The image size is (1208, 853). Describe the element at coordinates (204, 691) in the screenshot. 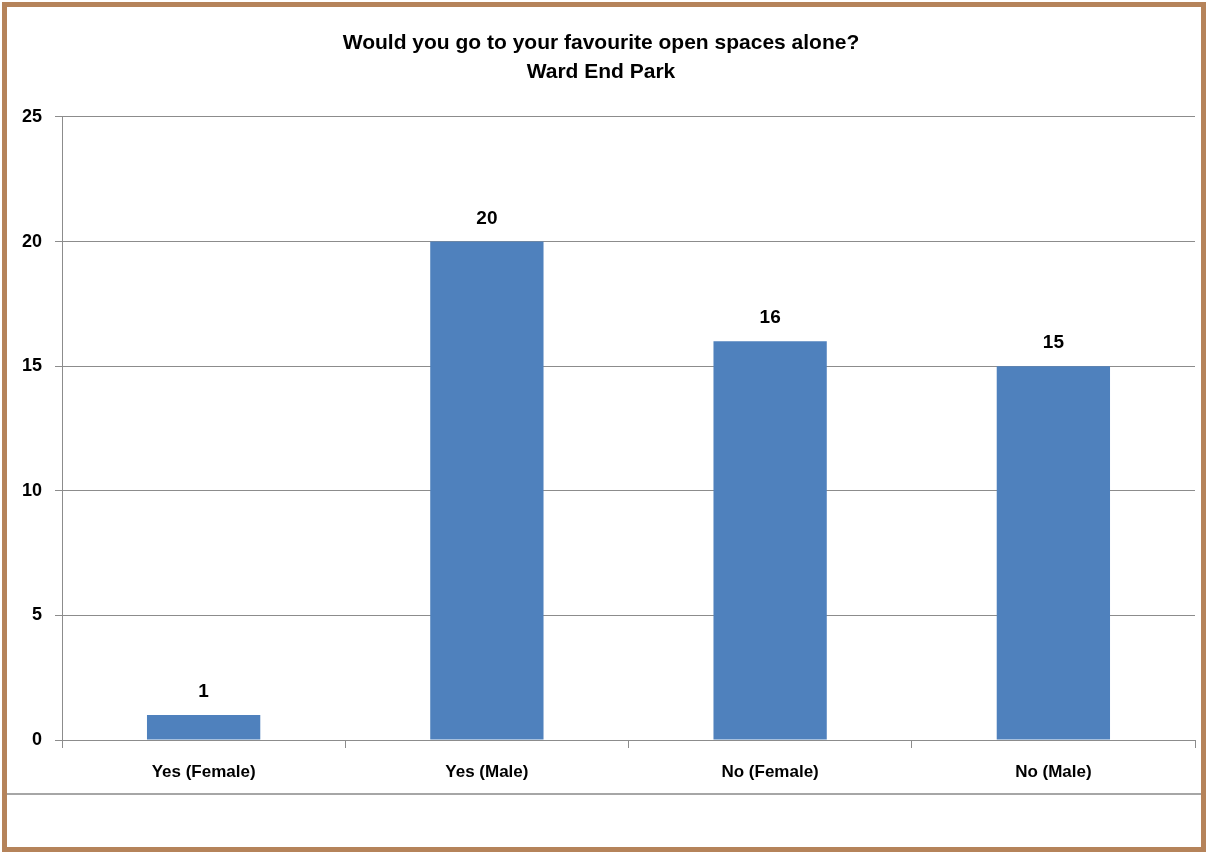

I see `data-label: 1` at that location.